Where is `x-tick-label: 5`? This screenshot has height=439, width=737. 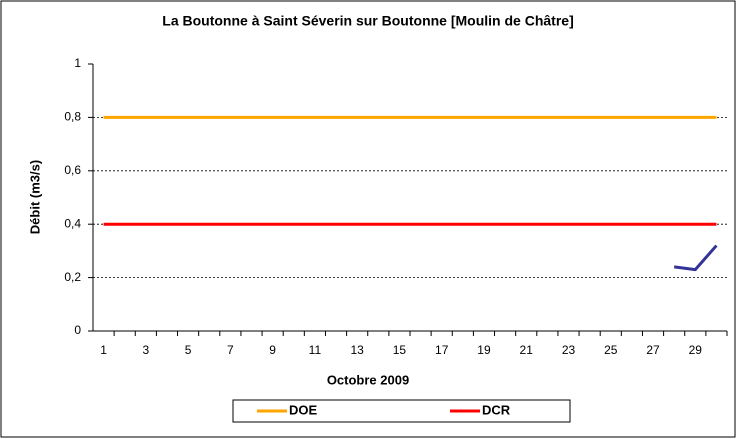 x-tick-label: 5 is located at coordinates (188, 350).